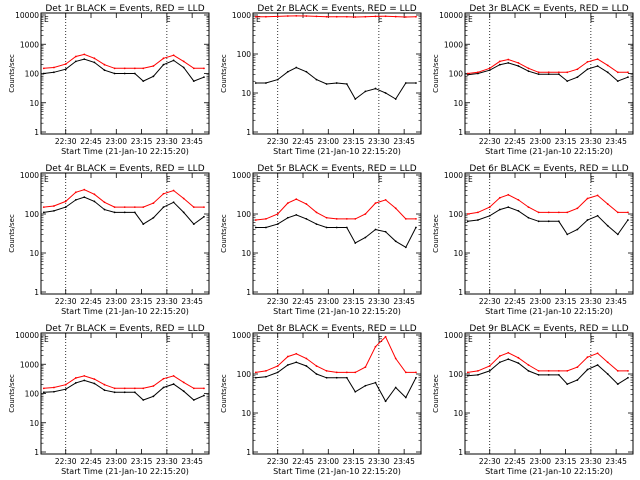  Describe the element at coordinates (336, 9) in the screenshot. I see `panel-title: Det 2r BLACK = Events, RED = LLD` at that location.